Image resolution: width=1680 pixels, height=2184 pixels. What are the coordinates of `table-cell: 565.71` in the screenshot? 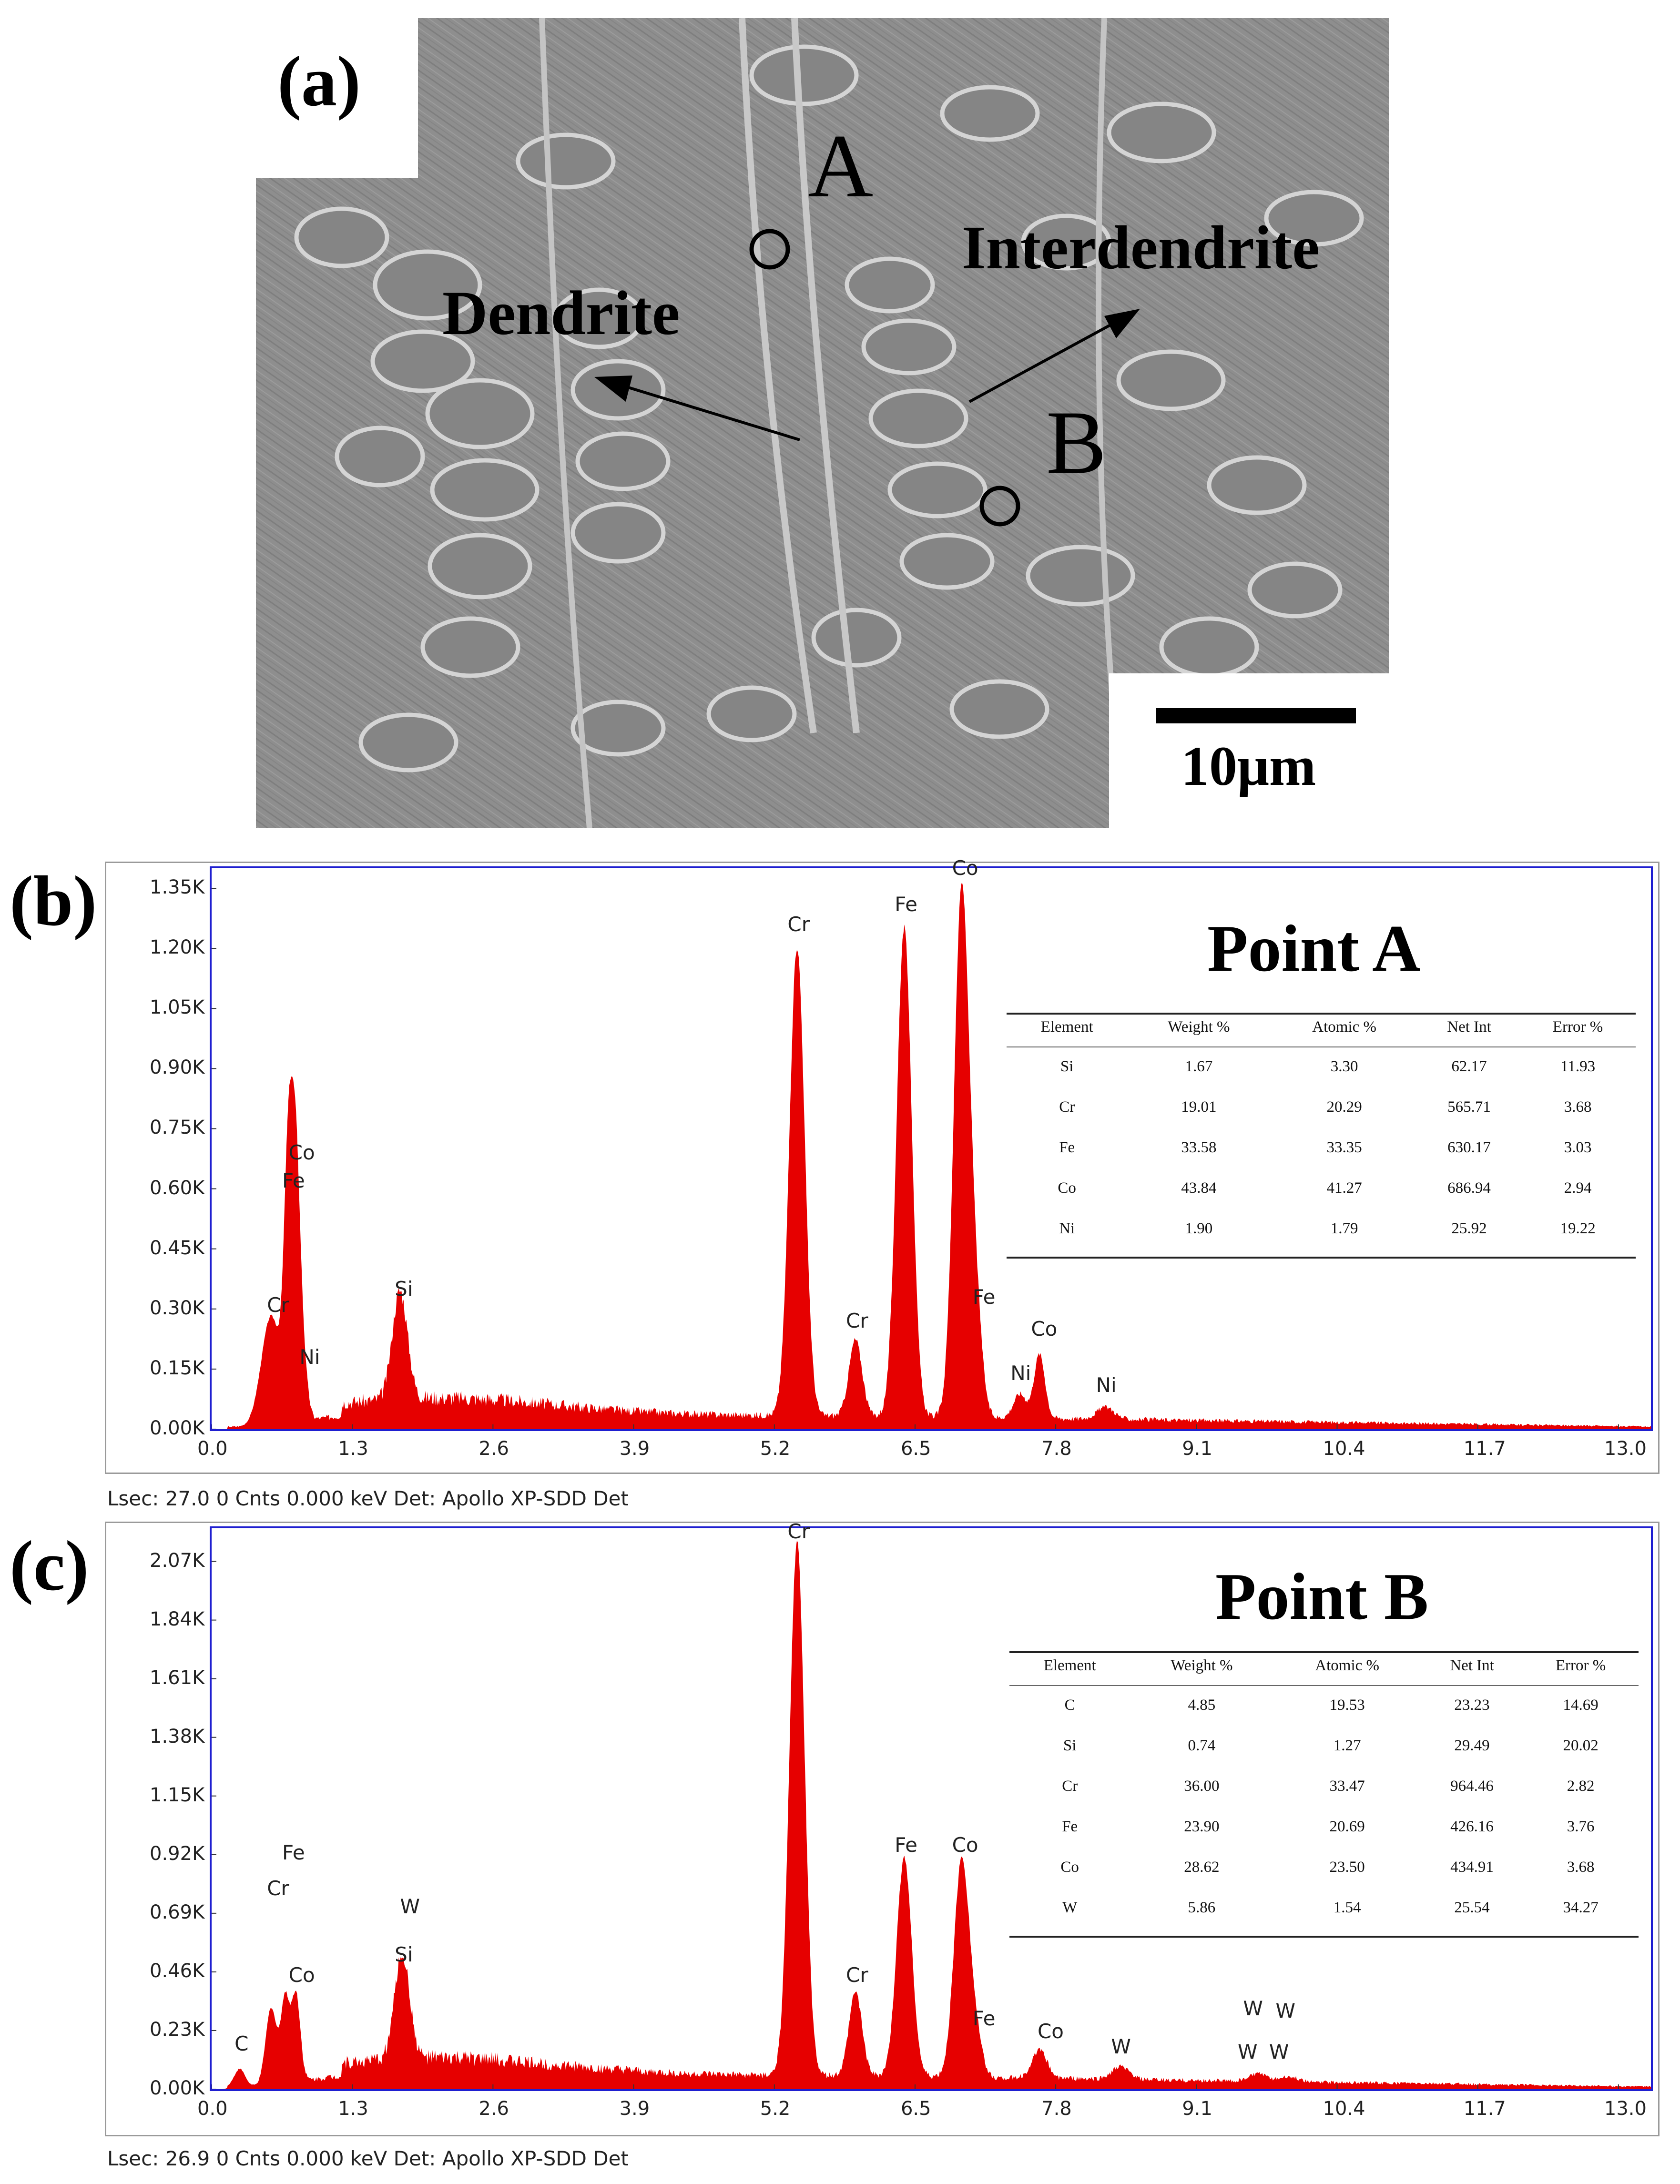 It's located at (1469, 1107).